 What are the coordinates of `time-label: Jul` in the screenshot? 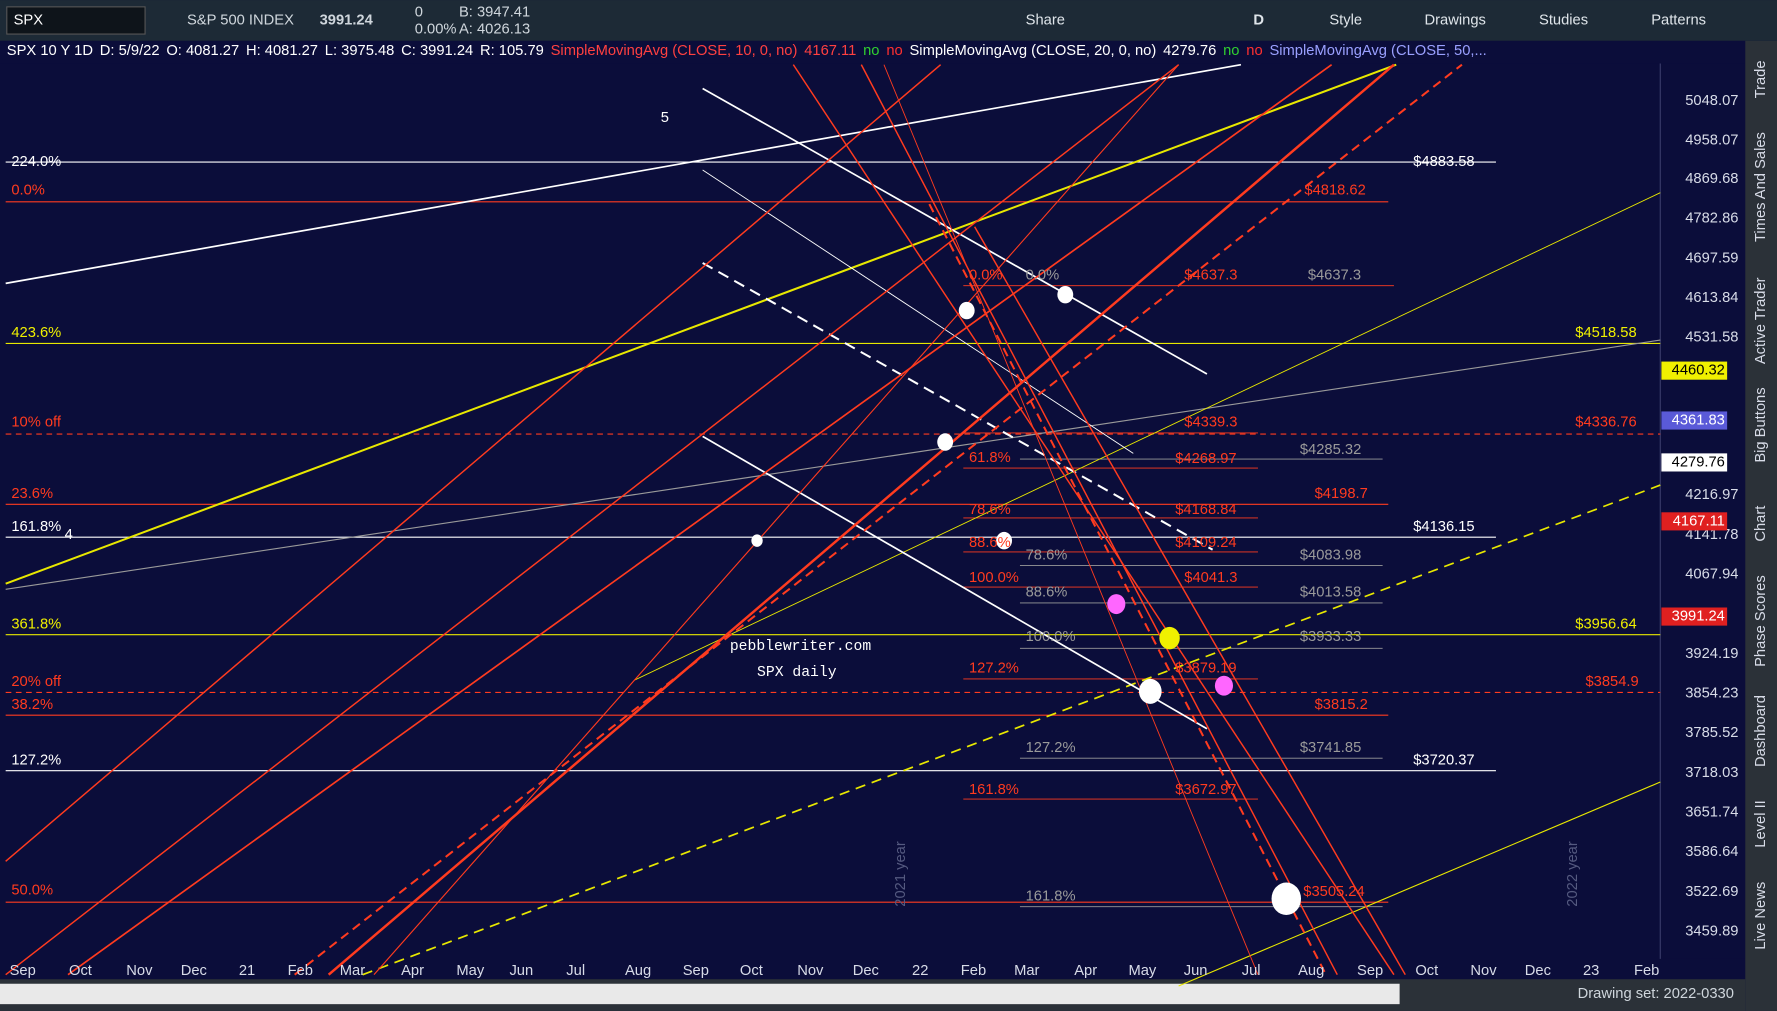 It's located at (1251, 971).